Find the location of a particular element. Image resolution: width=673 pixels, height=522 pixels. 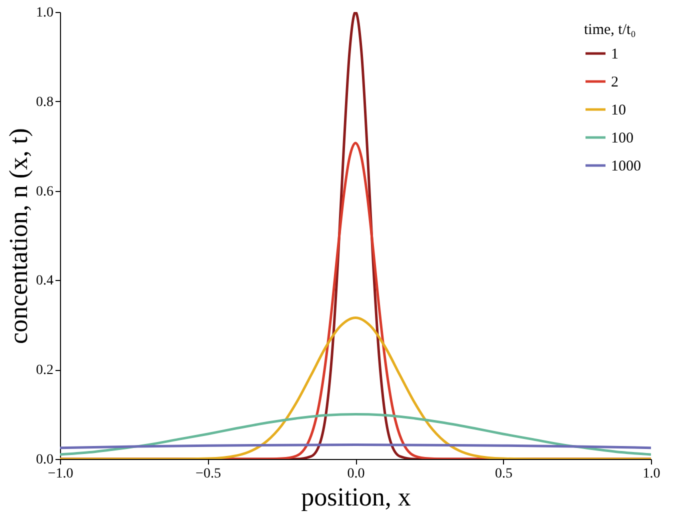

y-tick-label: 0.8 is located at coordinates (45, 102).